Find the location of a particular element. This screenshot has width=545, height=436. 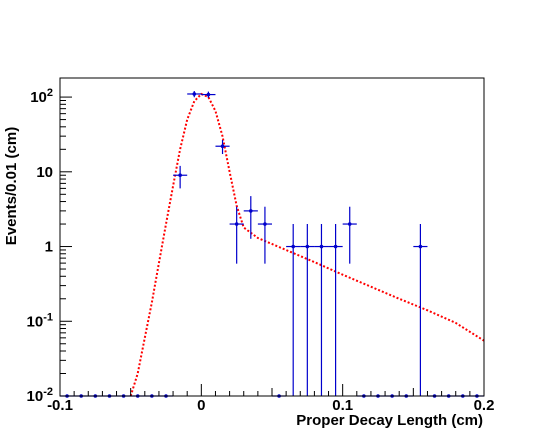

y-axis-label: Events/0.01 (cm) is located at coordinates (11, 186).